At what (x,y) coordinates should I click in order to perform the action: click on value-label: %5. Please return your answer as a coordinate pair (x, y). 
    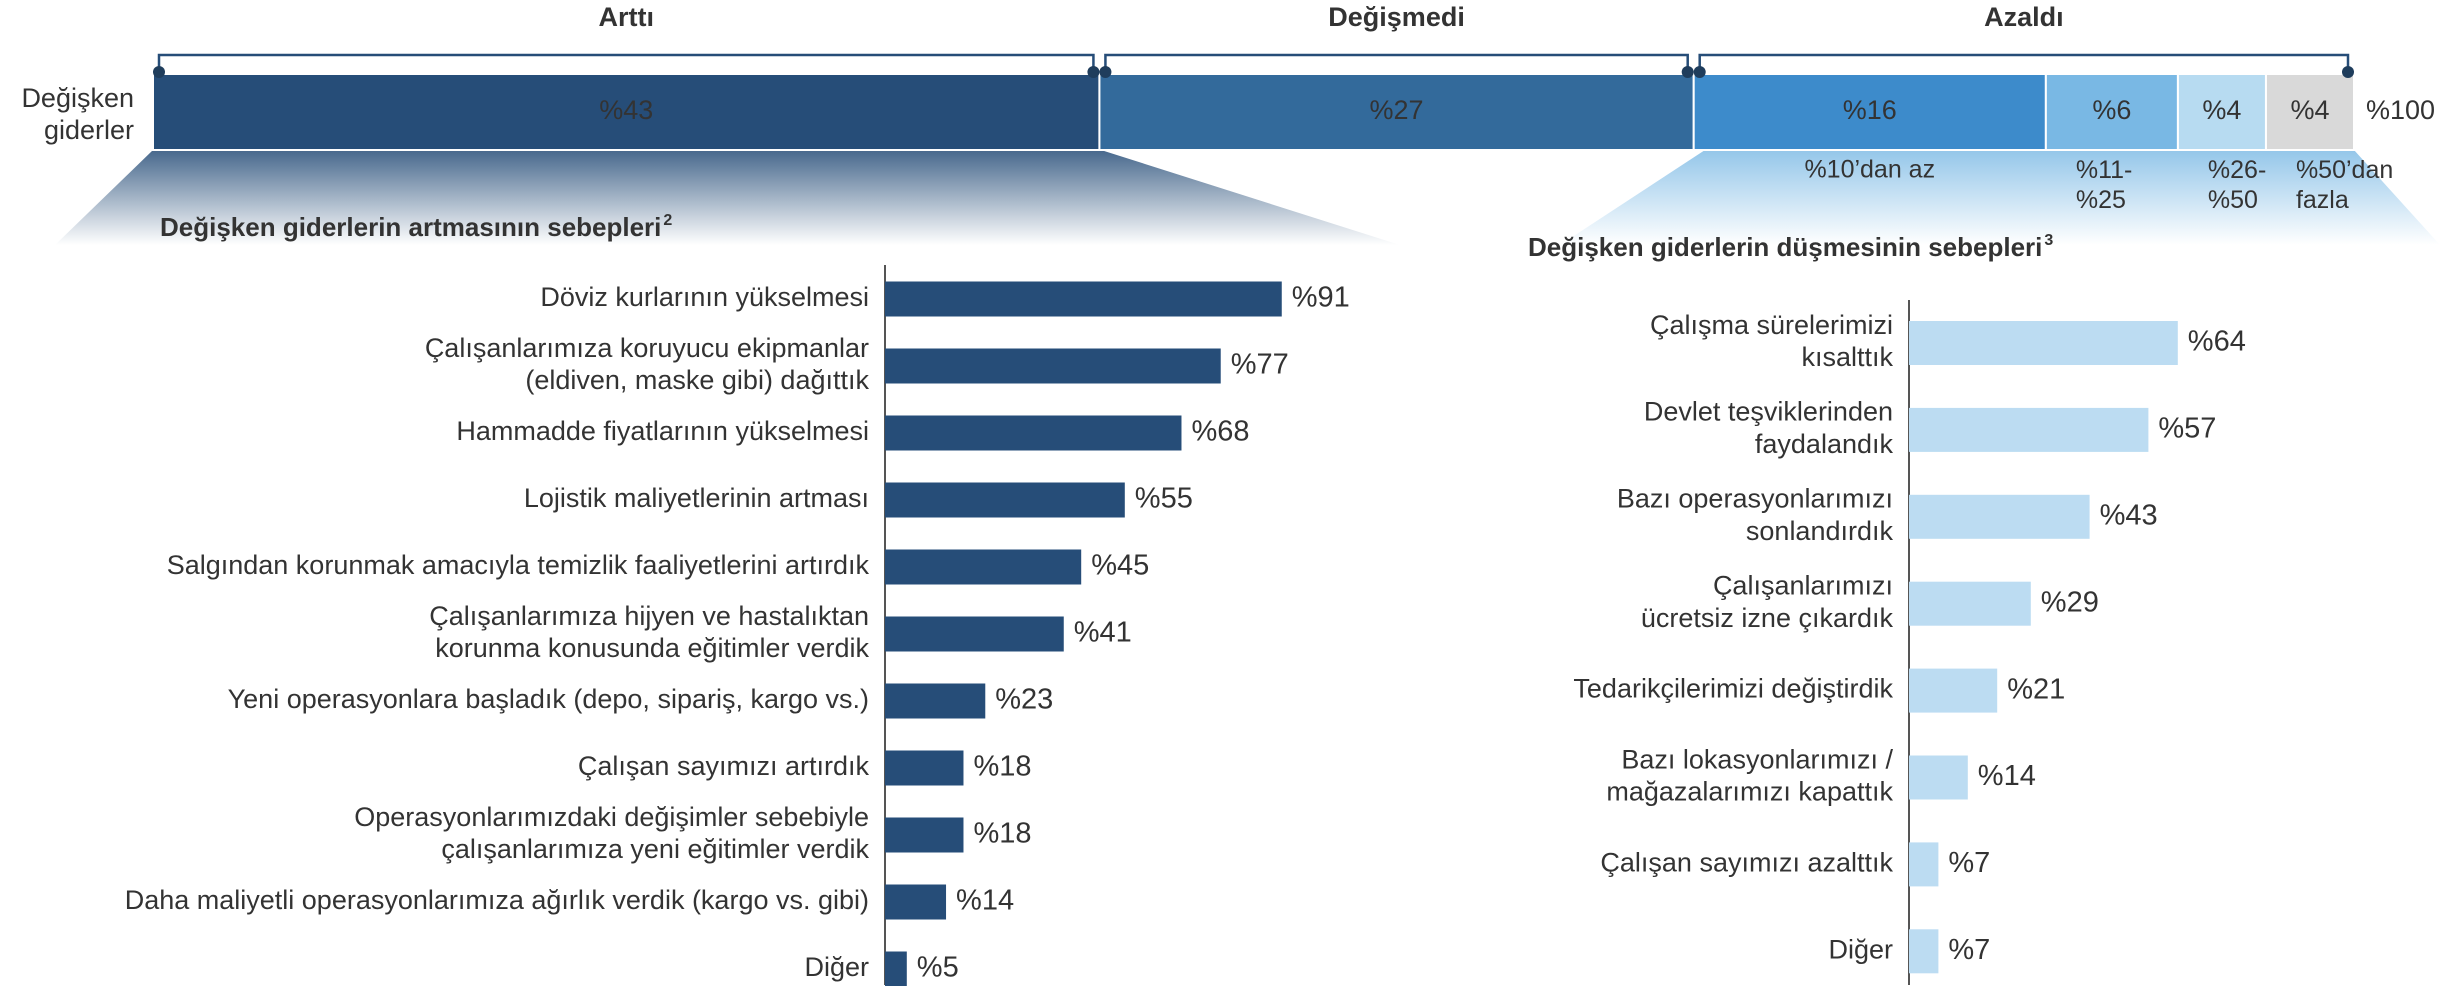
    Looking at the image, I should click on (938, 968).